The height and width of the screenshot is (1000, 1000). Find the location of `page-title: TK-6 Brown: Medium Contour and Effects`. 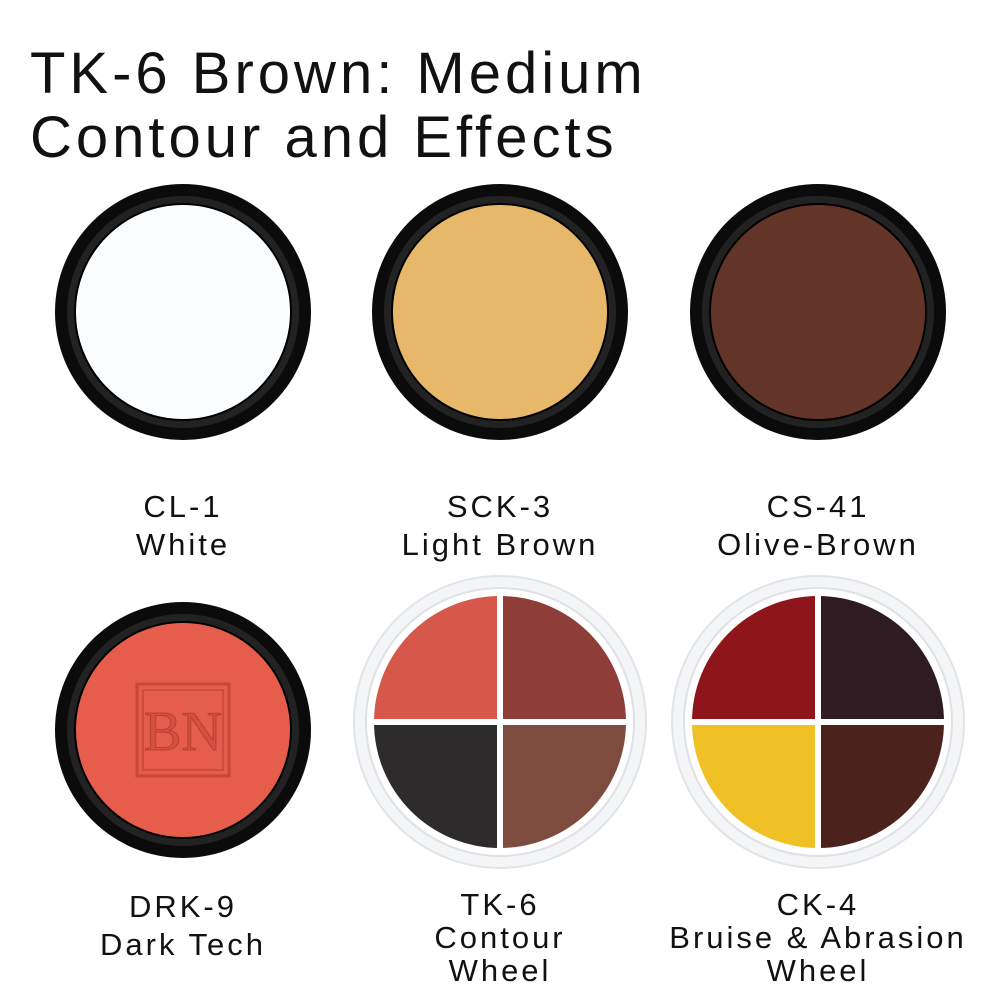

page-title: TK-6 Brown: Medium Contour and Effects is located at coordinates (338, 106).